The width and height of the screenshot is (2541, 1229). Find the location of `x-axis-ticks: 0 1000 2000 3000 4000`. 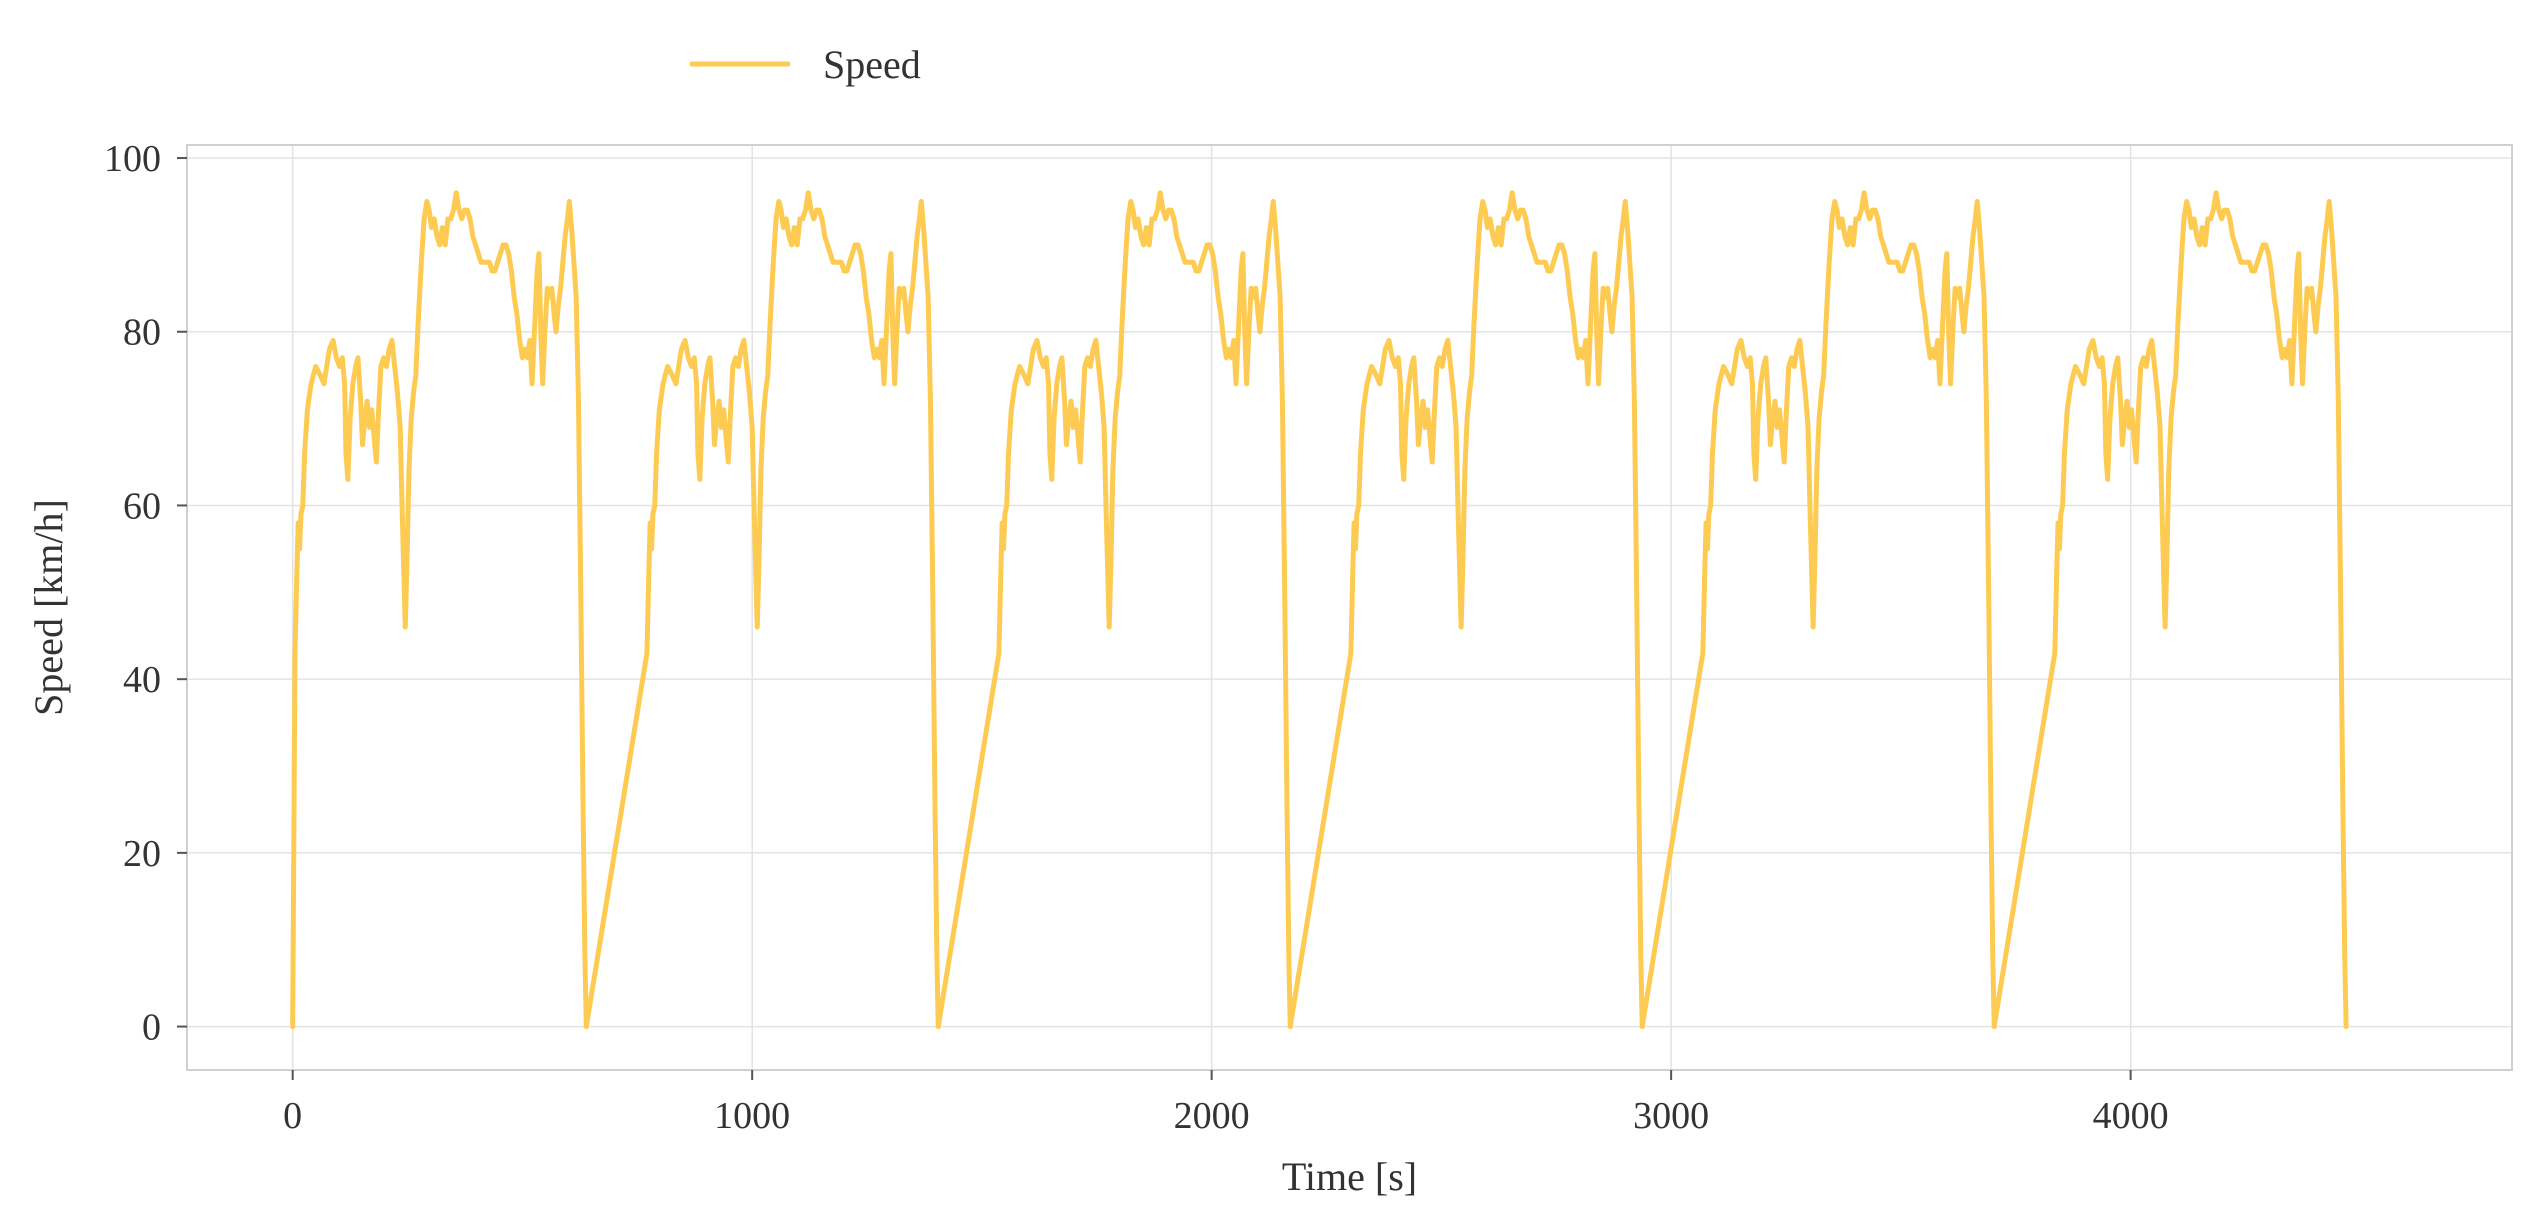

x-axis-ticks: 0 1000 2000 3000 4000 is located at coordinates (1226, 1103).